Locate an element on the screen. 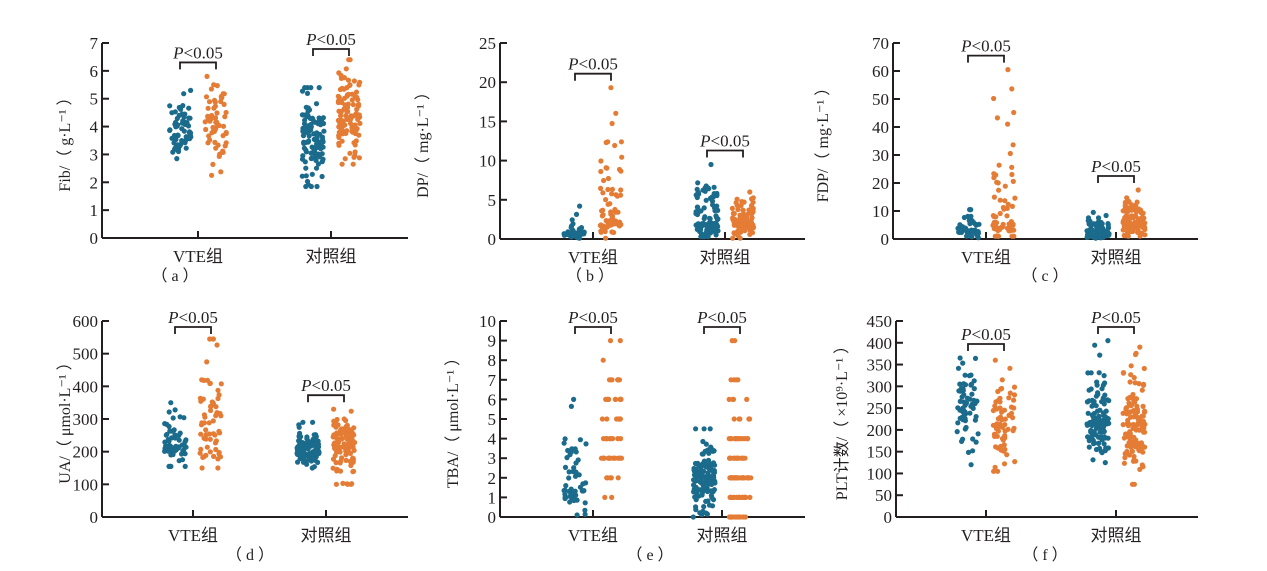 Image resolution: width=1267 pixels, height=571 pixels. y-tick-label: 4 is located at coordinates (94, 127).